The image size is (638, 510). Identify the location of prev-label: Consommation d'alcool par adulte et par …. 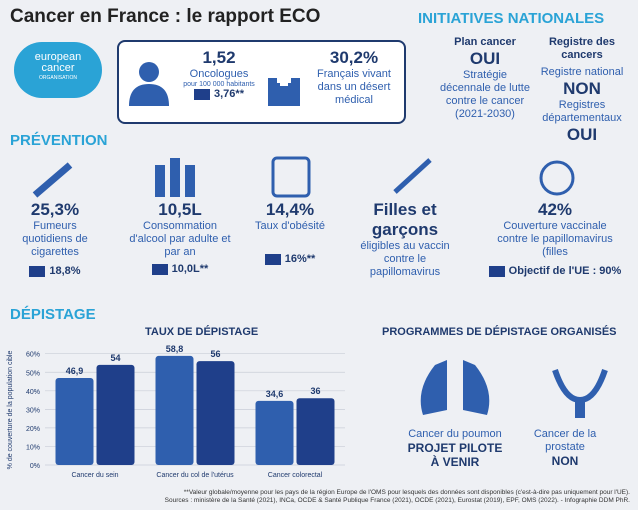
(180, 239).